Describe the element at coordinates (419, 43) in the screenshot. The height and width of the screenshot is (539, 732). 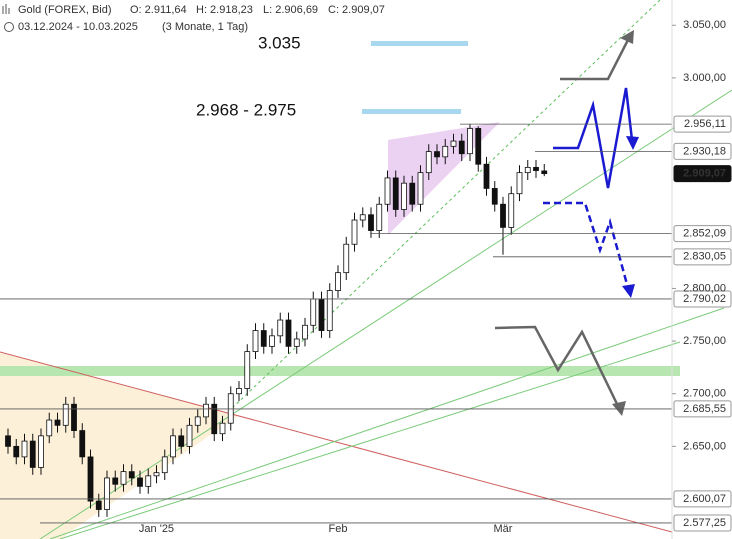
I see `target-bar` at that location.